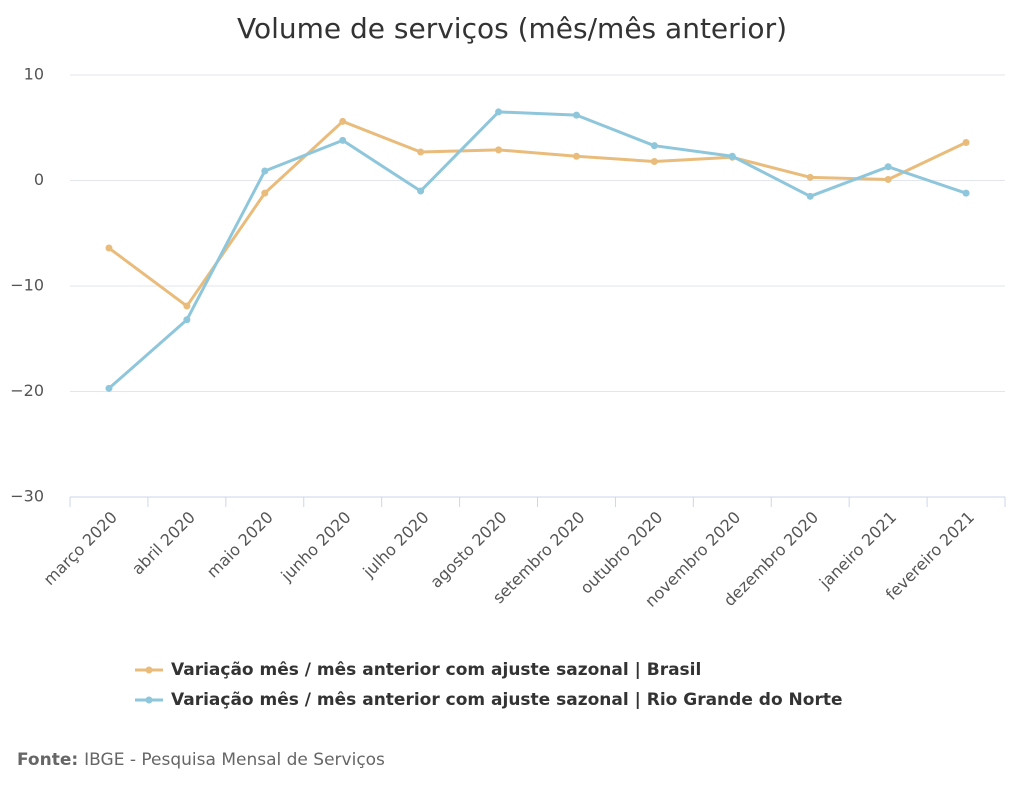  I want to click on x-tick-label: junho 2020, so click(316, 547).